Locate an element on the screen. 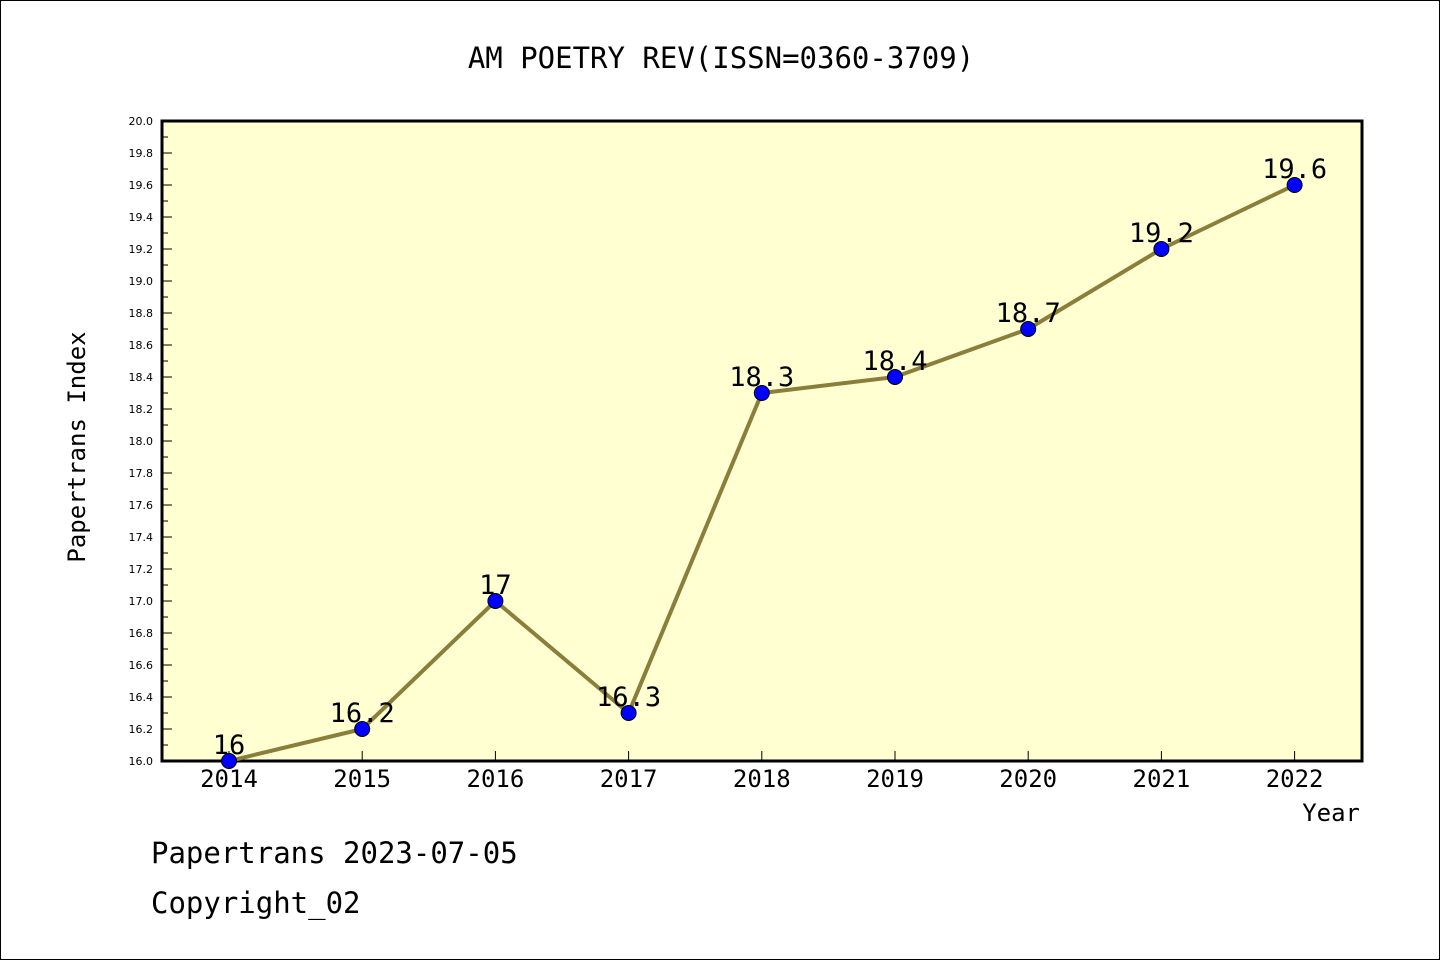  footer-copyright-text: Copyright_02 is located at coordinates (256, 903).